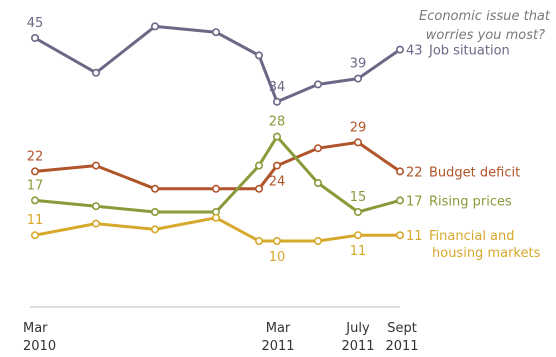 The height and width of the screenshot is (357, 556). Describe the element at coordinates (217, 64) in the screenshot. I see `job-situation-line` at that location.